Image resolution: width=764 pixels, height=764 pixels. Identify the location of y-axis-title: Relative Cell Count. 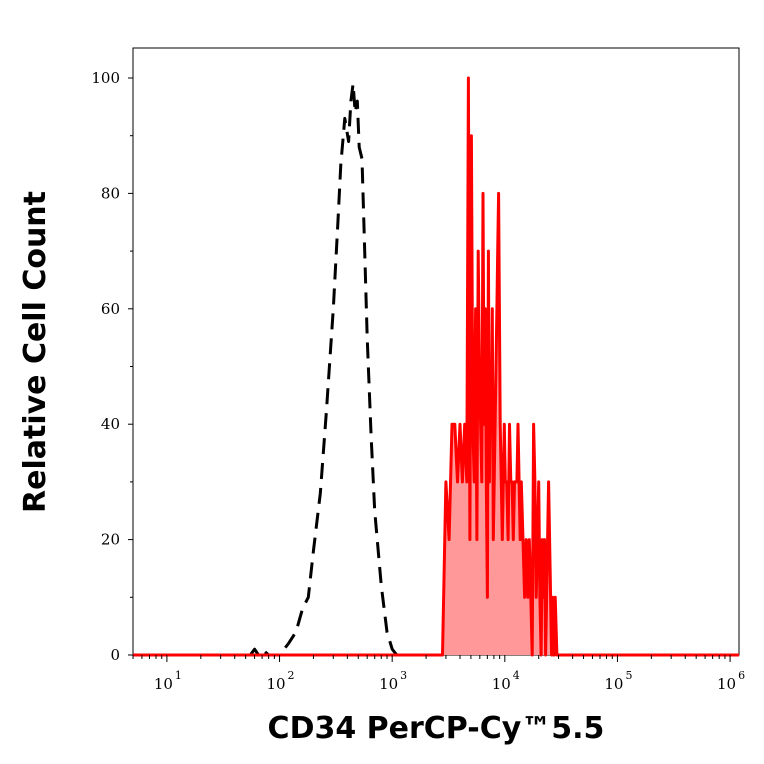
(35, 352).